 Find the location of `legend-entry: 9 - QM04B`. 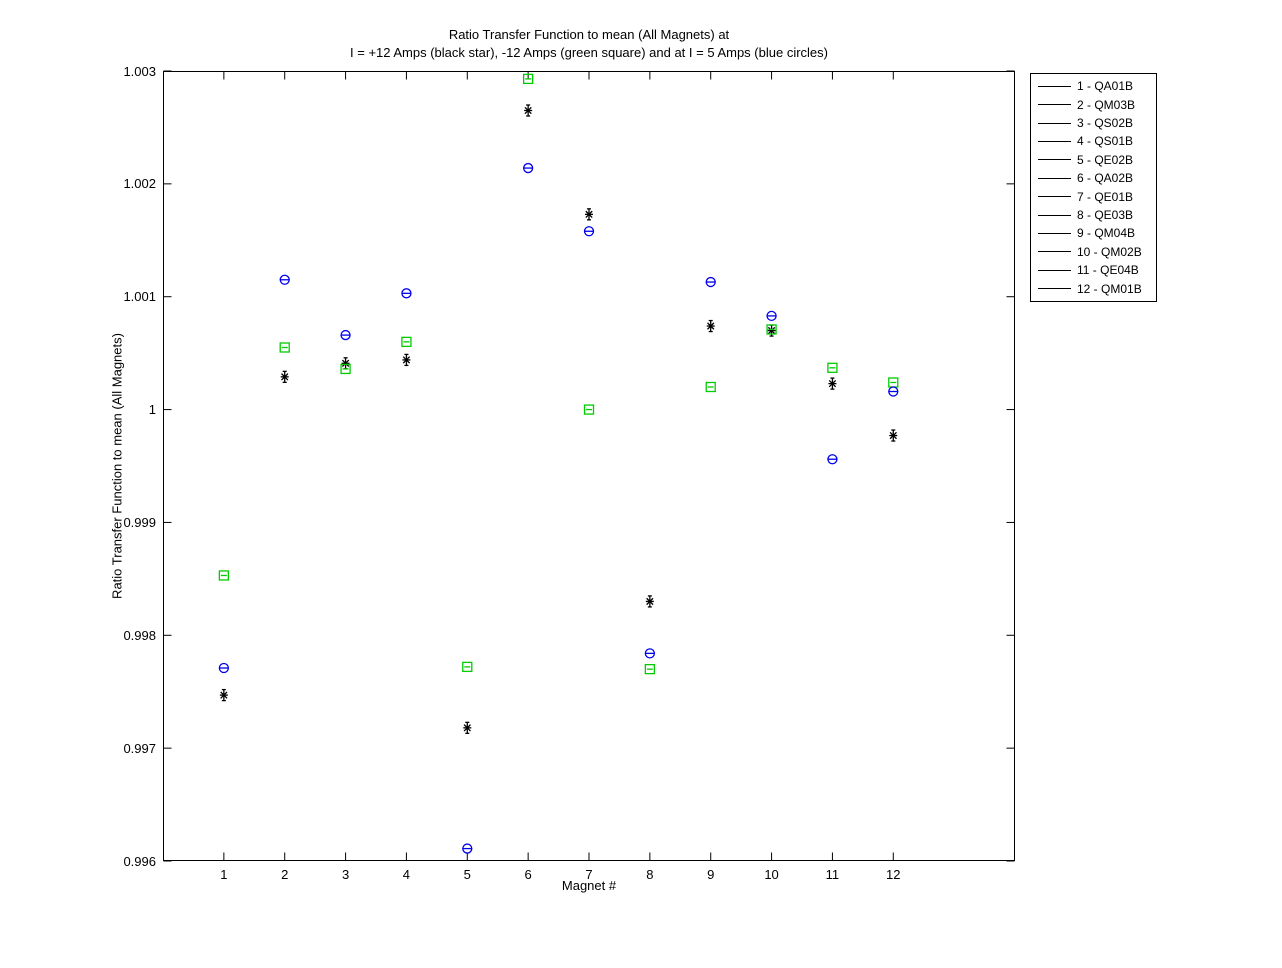

legend-entry: 9 - QM04B is located at coordinates (1093, 233).